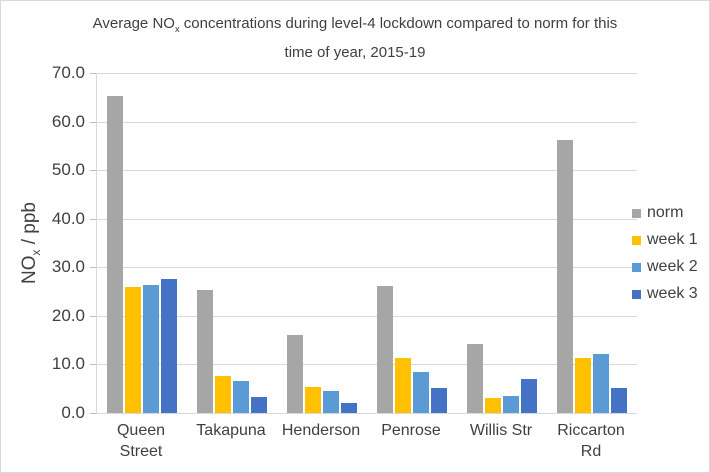  What do you see at coordinates (529, 395) in the screenshot?
I see `bar-week-3-willis-str` at bounding box center [529, 395].